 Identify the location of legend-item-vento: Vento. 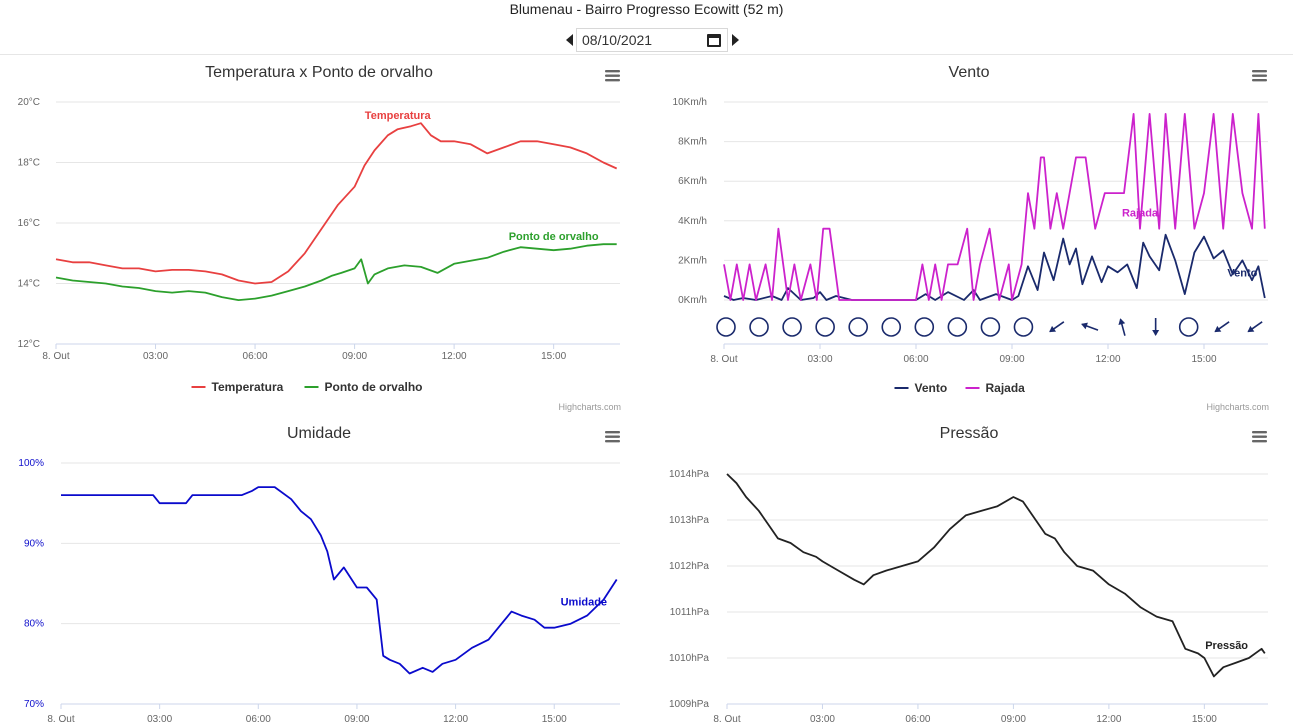
(921, 388).